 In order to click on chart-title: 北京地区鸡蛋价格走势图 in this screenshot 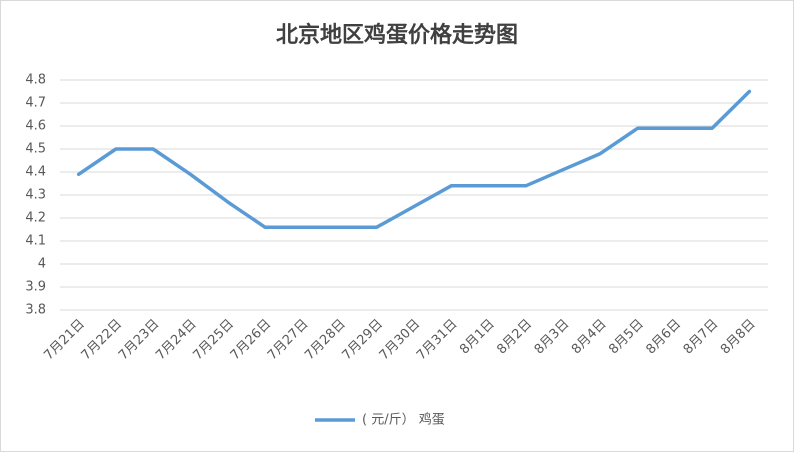, I will do `click(397, 35)`.